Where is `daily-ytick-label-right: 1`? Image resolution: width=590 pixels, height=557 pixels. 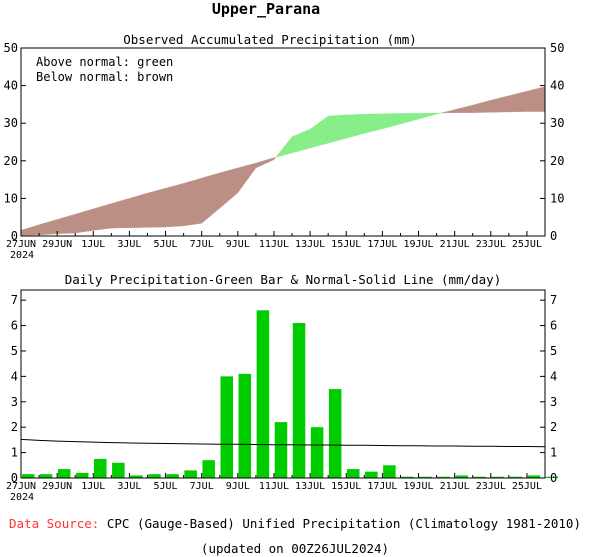 daily-ytick-label-right: 1 is located at coordinates (553, 453).